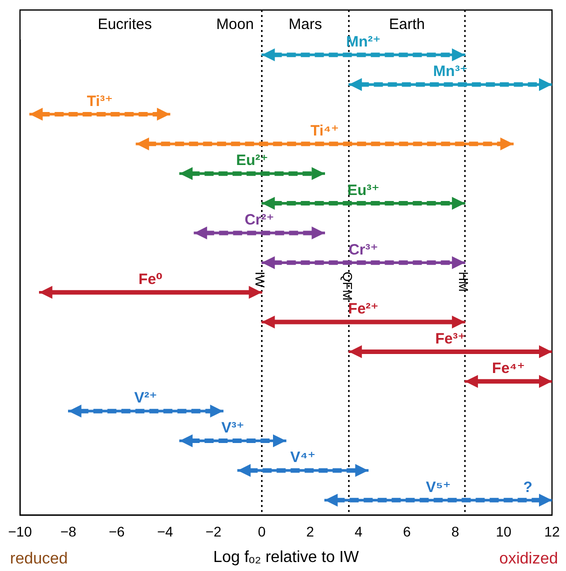 The height and width of the screenshot is (571, 566). Describe the element at coordinates (450, 339) in the screenshot. I see `y-tick-label: Fe³⁺` at that location.